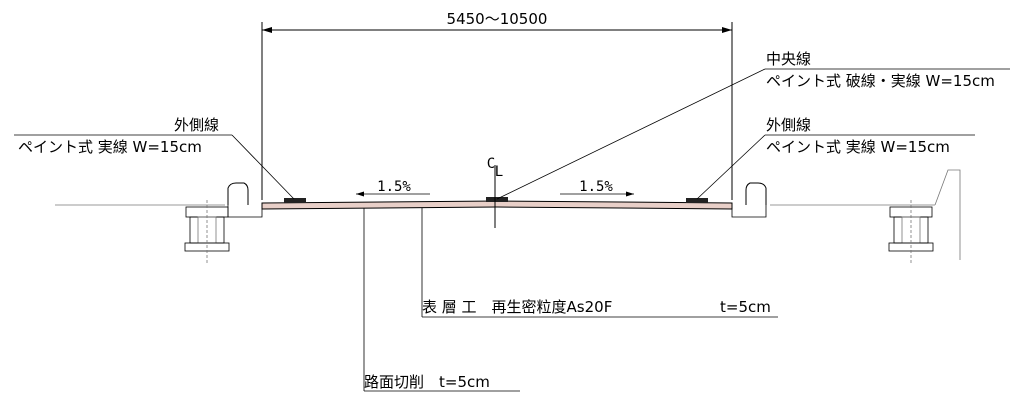  Describe the element at coordinates (497, 19) in the screenshot. I see `dimension-label: 5450〜10500` at that location.